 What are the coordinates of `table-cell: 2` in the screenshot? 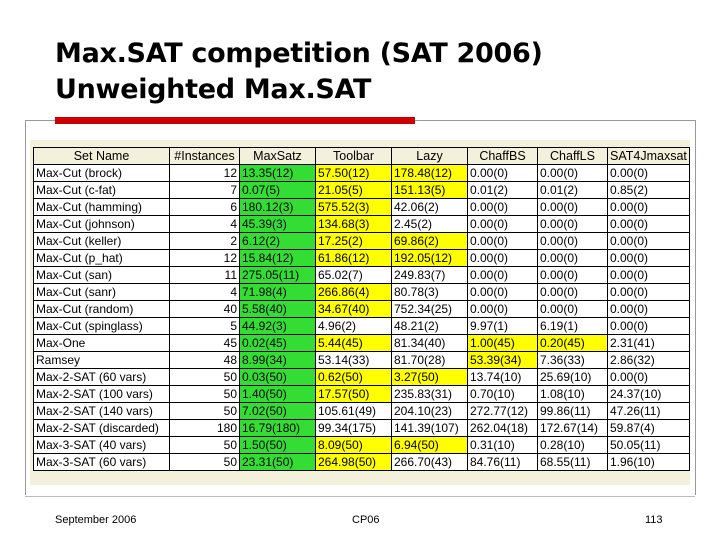 It's located at (204, 241).